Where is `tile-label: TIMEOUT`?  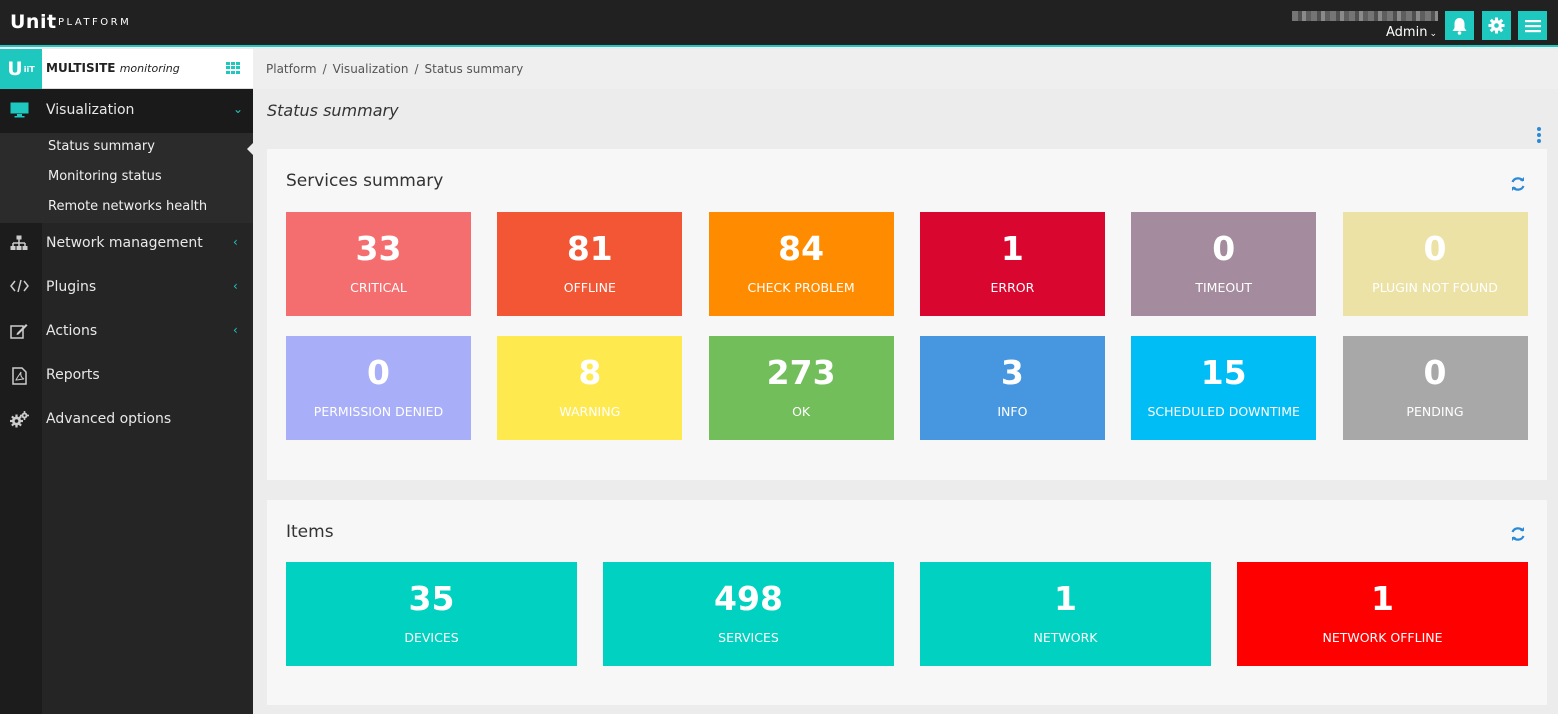
tile-label: TIMEOUT is located at coordinates (1223, 287).